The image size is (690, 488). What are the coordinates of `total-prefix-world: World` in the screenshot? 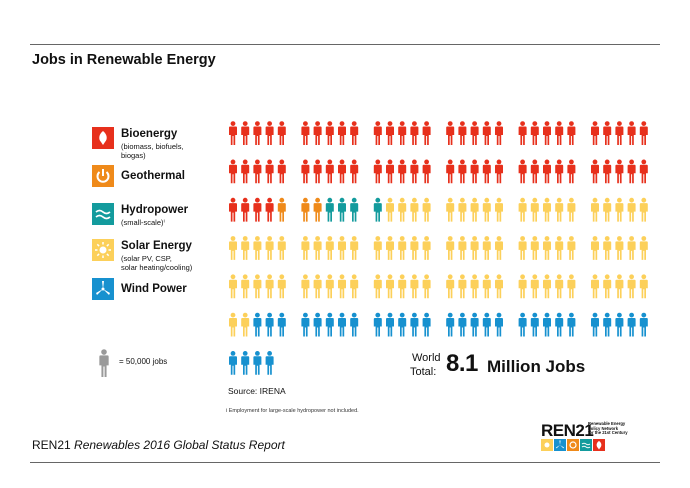 It's located at (426, 358).